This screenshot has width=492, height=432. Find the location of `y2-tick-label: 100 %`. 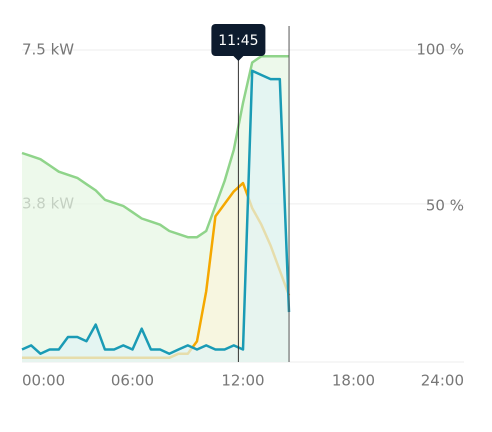

y2-tick-label: 100 % is located at coordinates (440, 50).